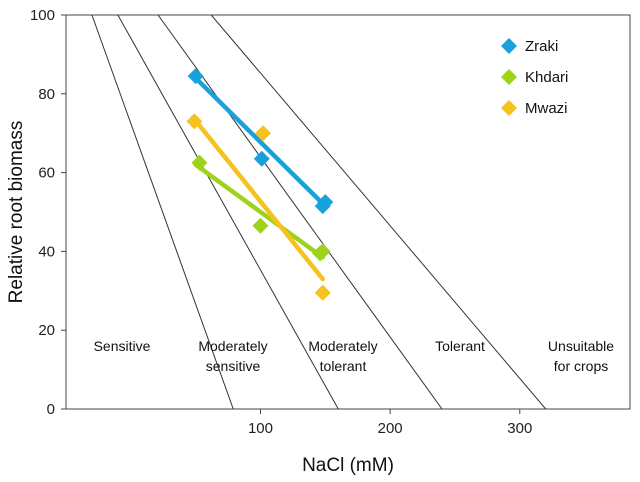 The image size is (640, 482). Describe the element at coordinates (46, 94) in the screenshot. I see `y-tick-label: 80` at that location.